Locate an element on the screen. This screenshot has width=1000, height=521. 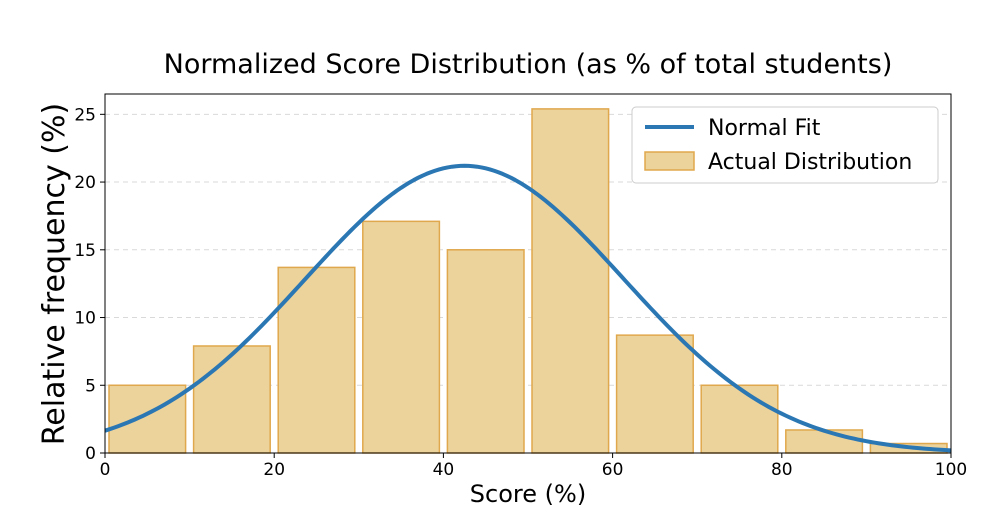
legend-bar-swatch is located at coordinates (669, 161).